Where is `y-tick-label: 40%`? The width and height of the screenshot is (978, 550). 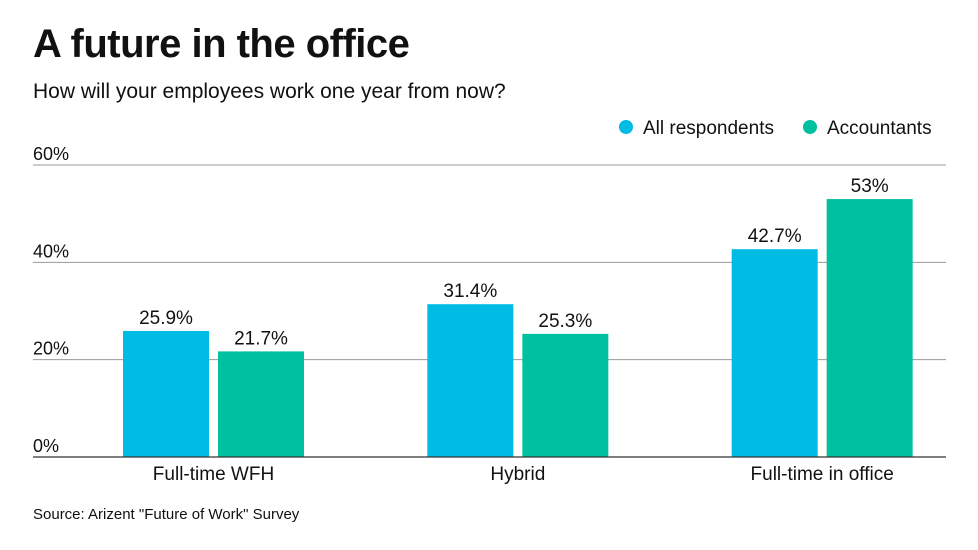
y-tick-label: 40% is located at coordinates (51, 251).